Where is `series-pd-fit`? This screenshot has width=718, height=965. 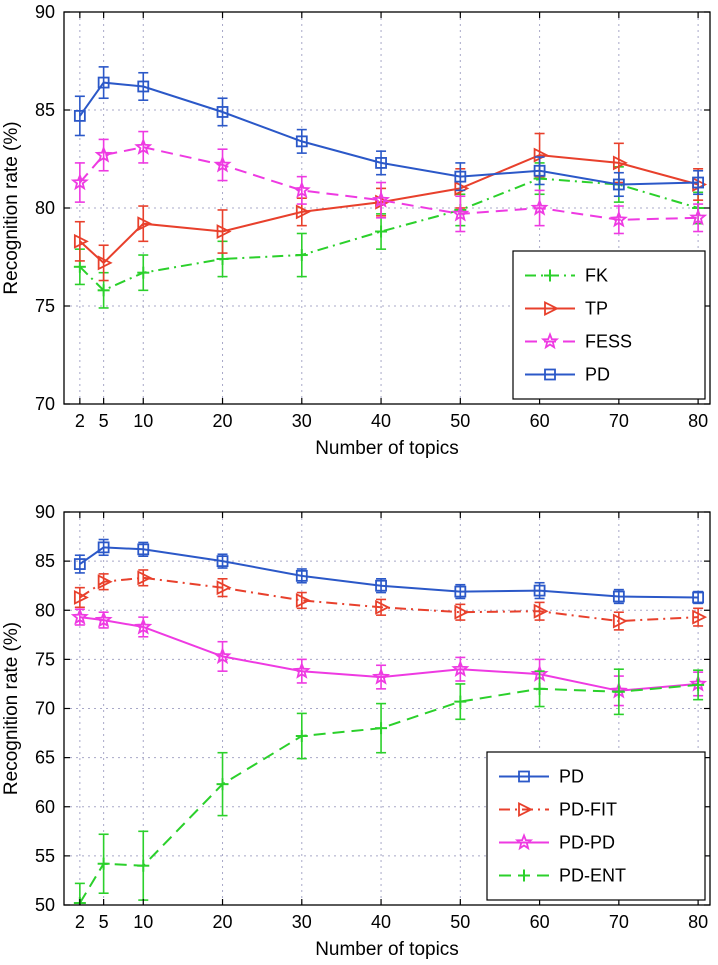 series-pd-fit is located at coordinates (390, 600).